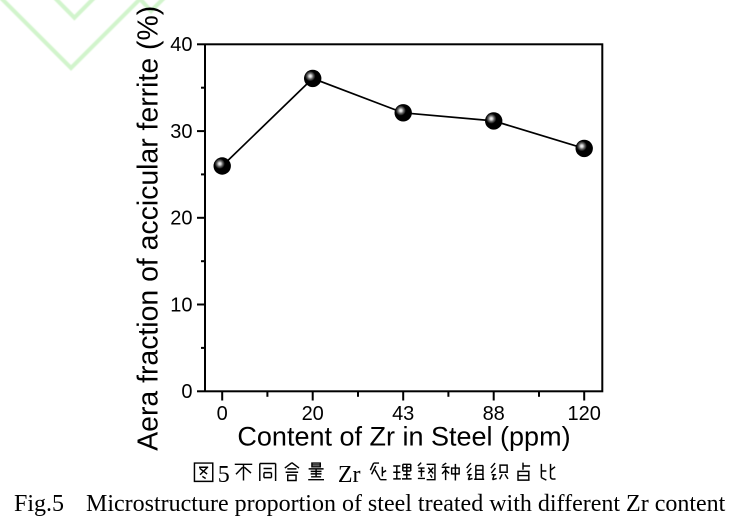 Image resolution: width=733 pixels, height=519 pixels. What do you see at coordinates (181, 305) in the screenshot?
I see `svg-text: 10` at bounding box center [181, 305].